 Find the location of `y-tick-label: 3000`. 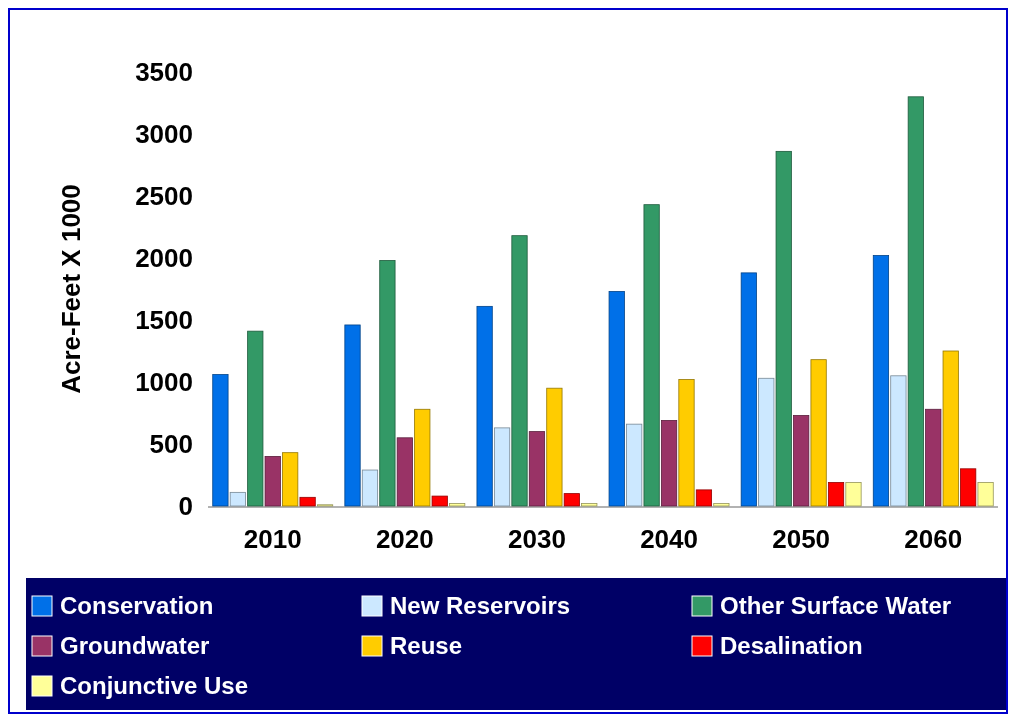

y-tick-label: 3000 is located at coordinates (164, 134).